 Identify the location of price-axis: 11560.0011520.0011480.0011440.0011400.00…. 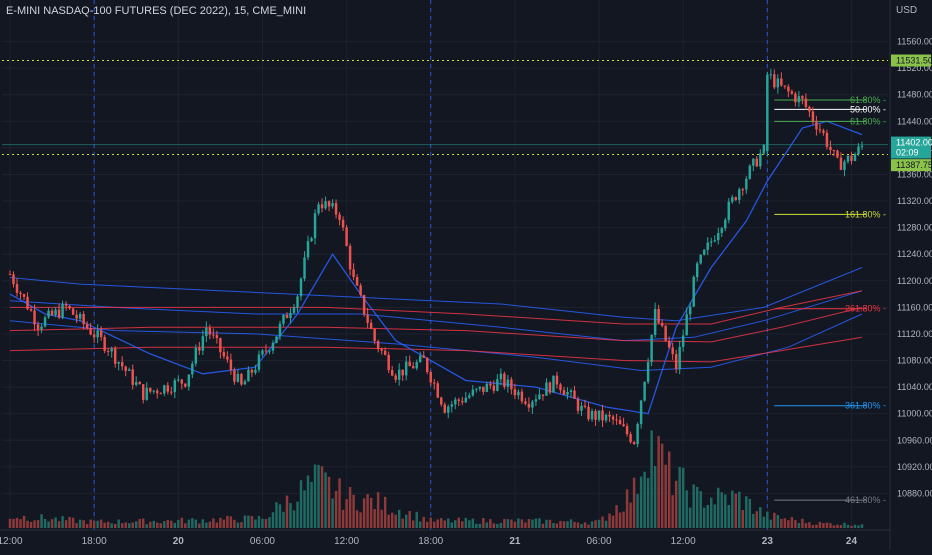
(914, 268).